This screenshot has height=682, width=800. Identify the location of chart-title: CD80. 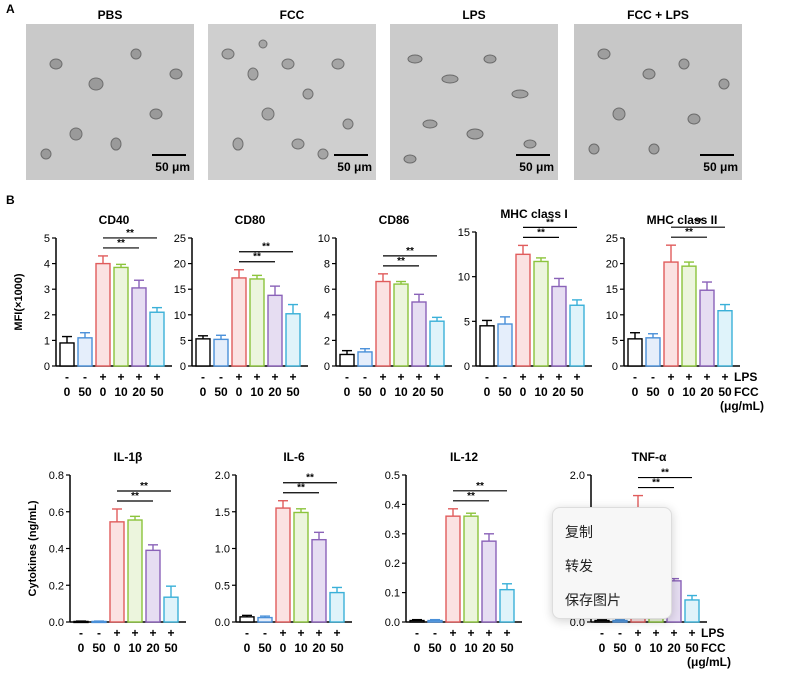
(250, 220).